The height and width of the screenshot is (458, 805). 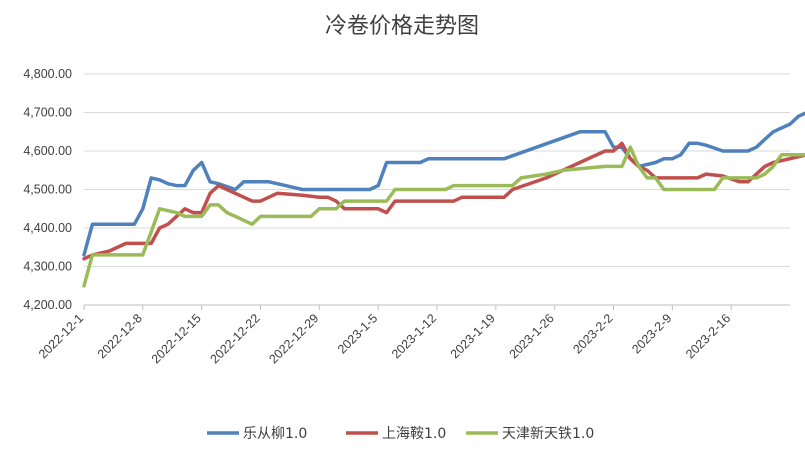 What do you see at coordinates (473, 336) in the screenshot?
I see `x-tick-label: 2023-1-19` at bounding box center [473, 336].